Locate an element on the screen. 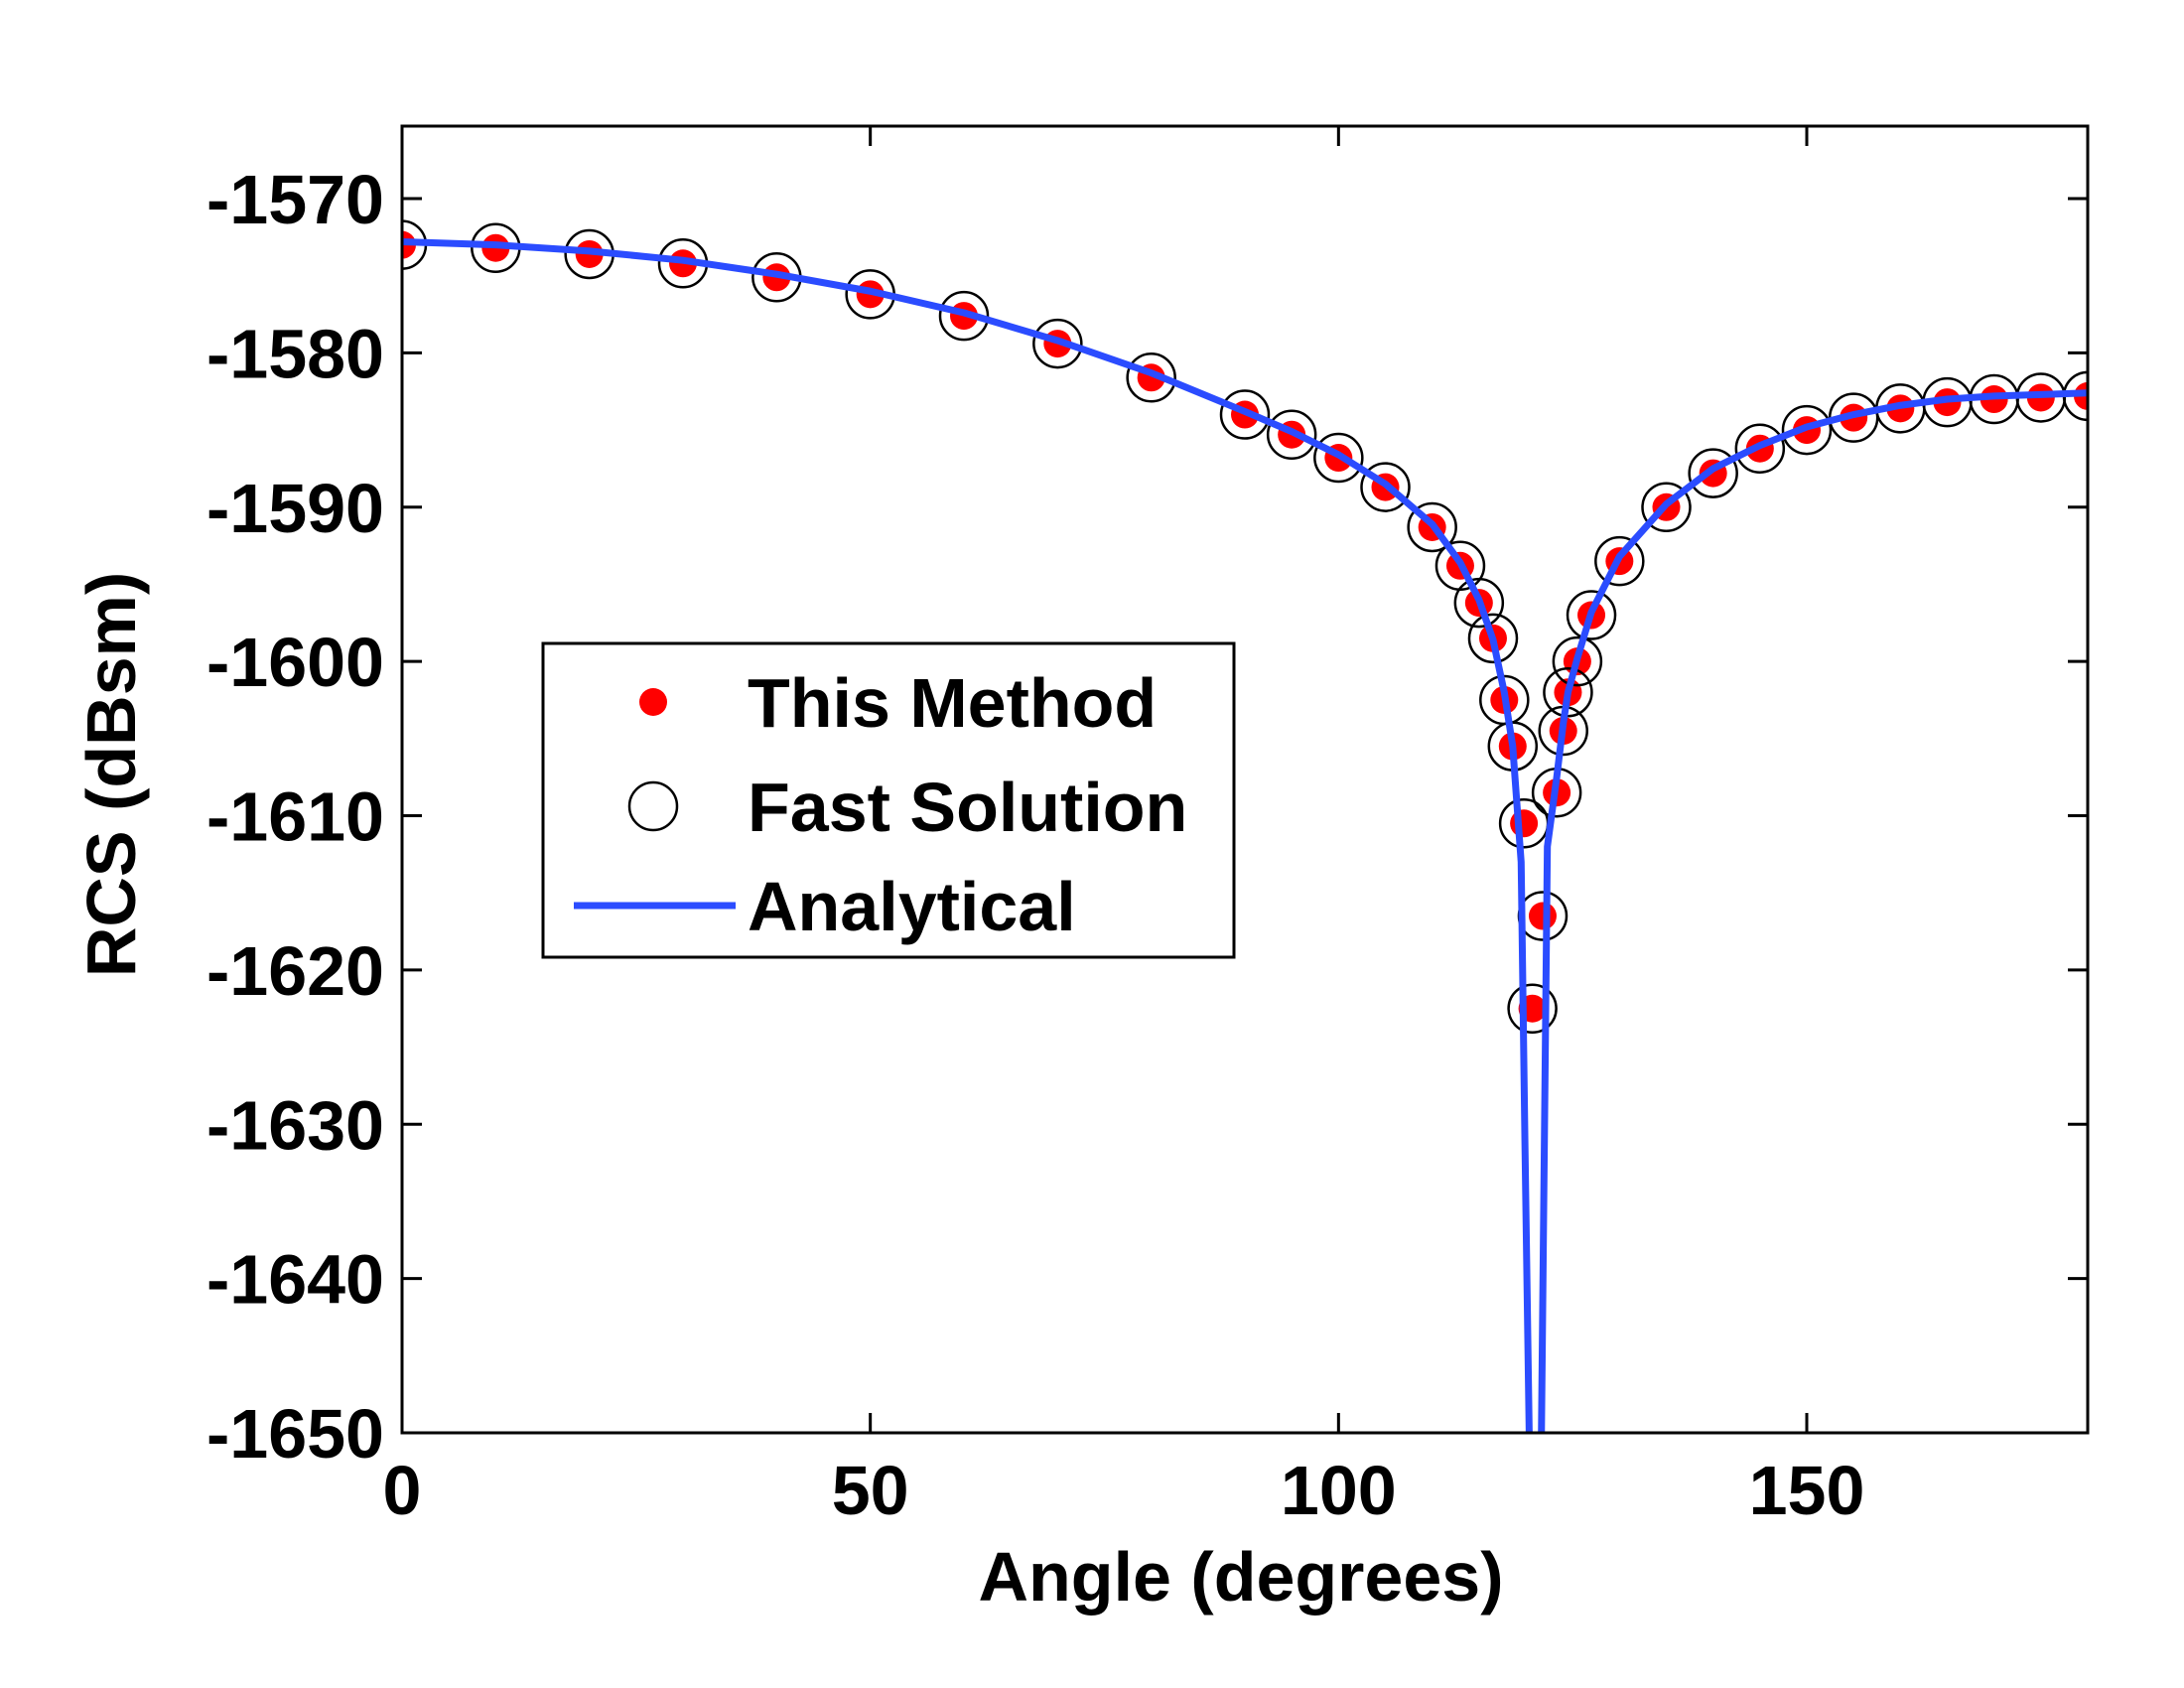 The height and width of the screenshot is (1688, 2184). legend: This Method Fast Solution Analytical is located at coordinates (888, 800).